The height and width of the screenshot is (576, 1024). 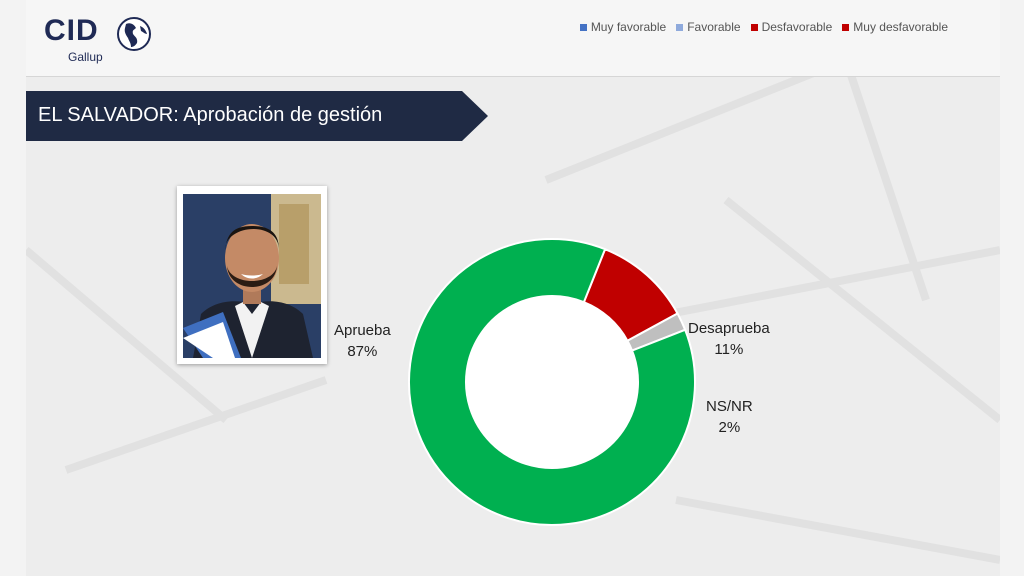 I want to click on legend-item: Muy favorable, so click(x=623, y=27).